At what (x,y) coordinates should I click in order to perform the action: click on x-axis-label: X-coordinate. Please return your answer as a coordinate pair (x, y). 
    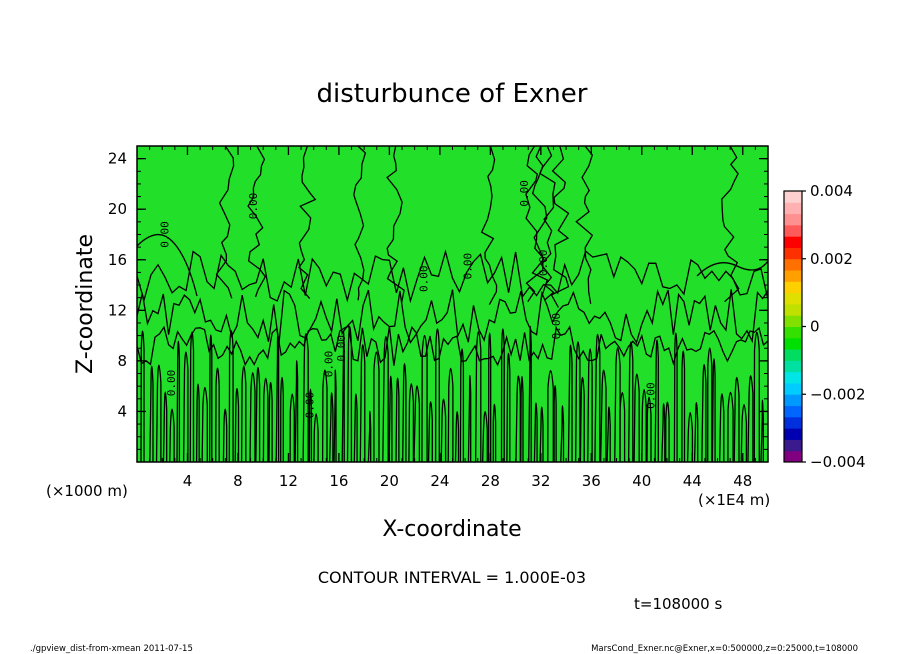
    Looking at the image, I should click on (451, 529).